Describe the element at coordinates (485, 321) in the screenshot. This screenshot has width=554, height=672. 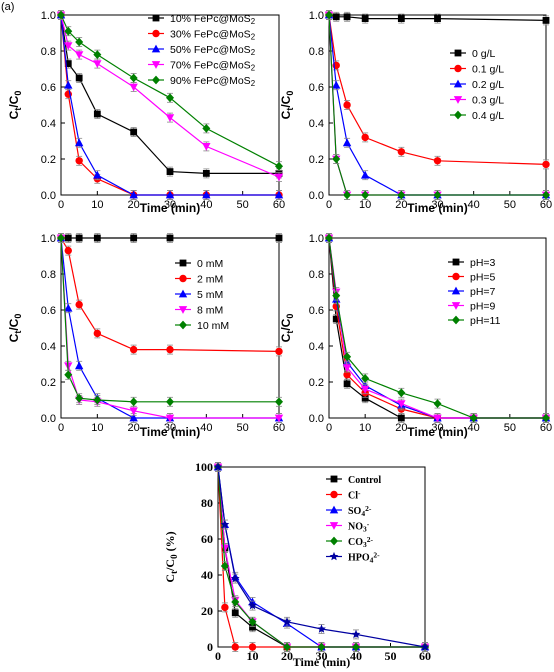
I see `legend-entry-part: pH=11` at that location.